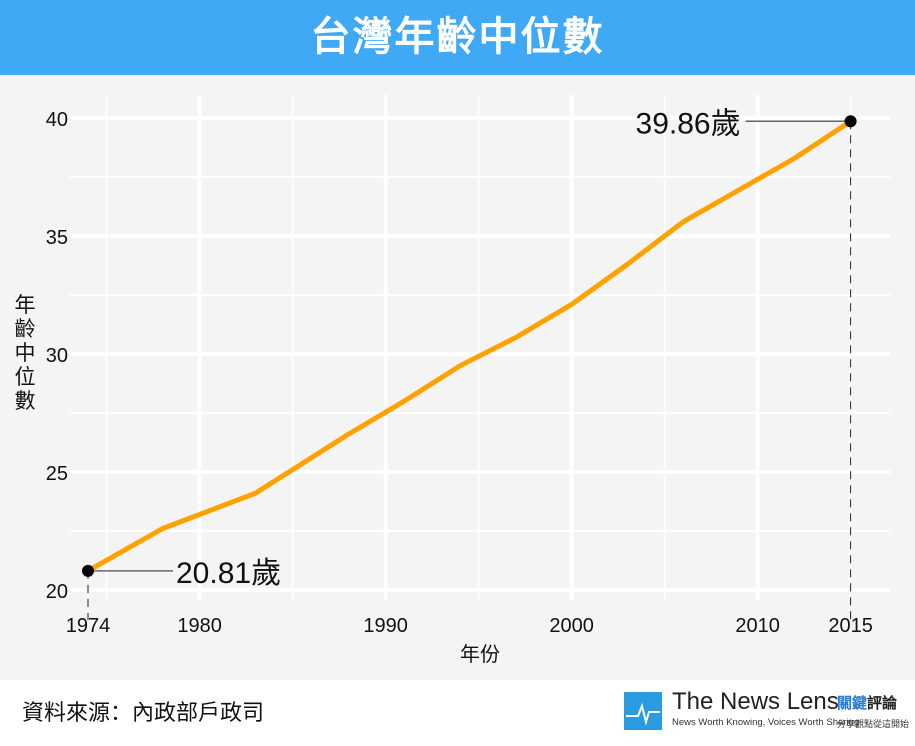  Describe the element at coordinates (643, 711) in the screenshot. I see `pulse-logo-icon` at that location.